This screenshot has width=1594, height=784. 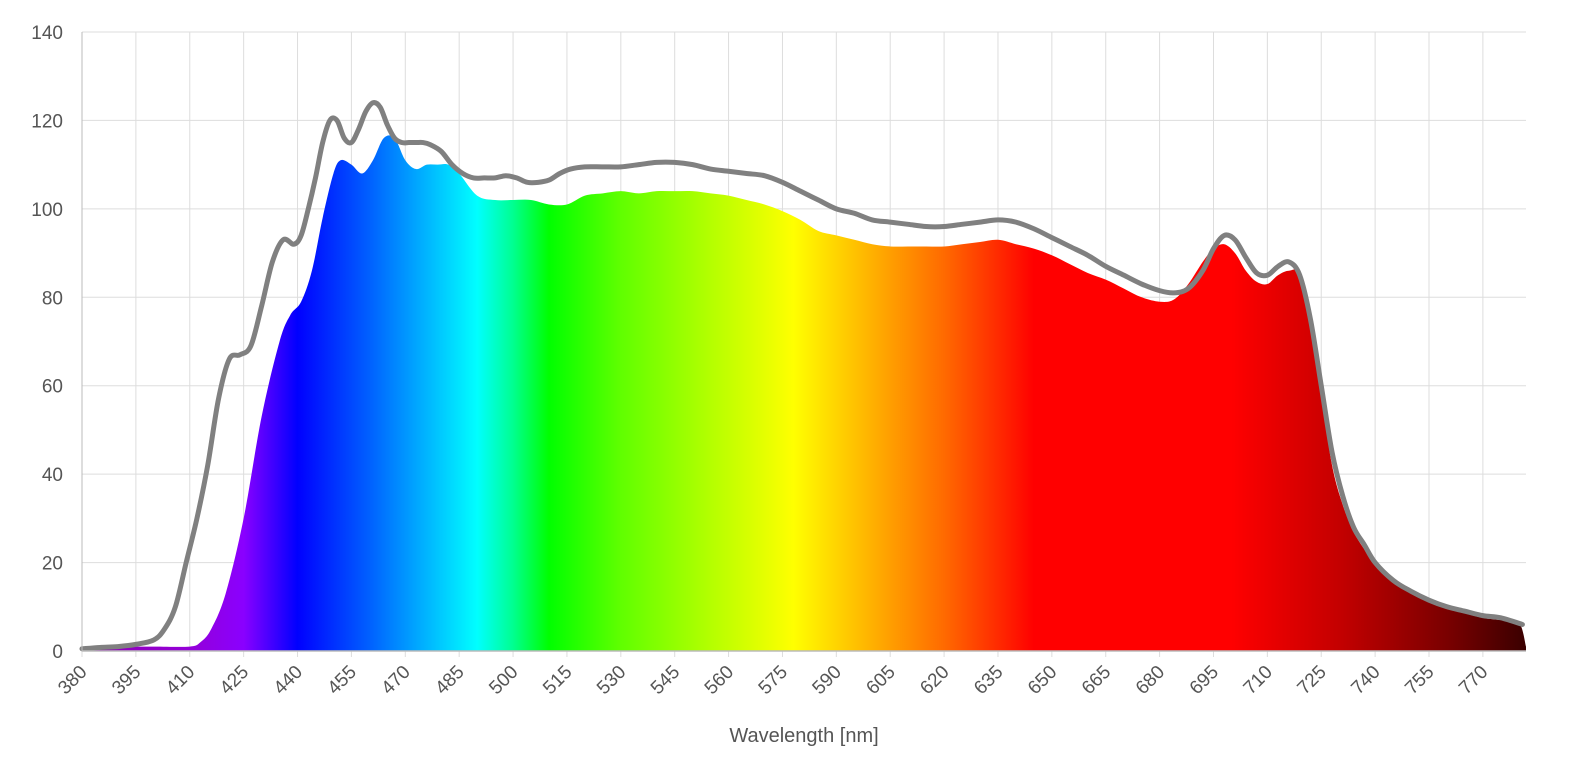 I want to click on x-tick-label: 710, so click(x=1258, y=680).